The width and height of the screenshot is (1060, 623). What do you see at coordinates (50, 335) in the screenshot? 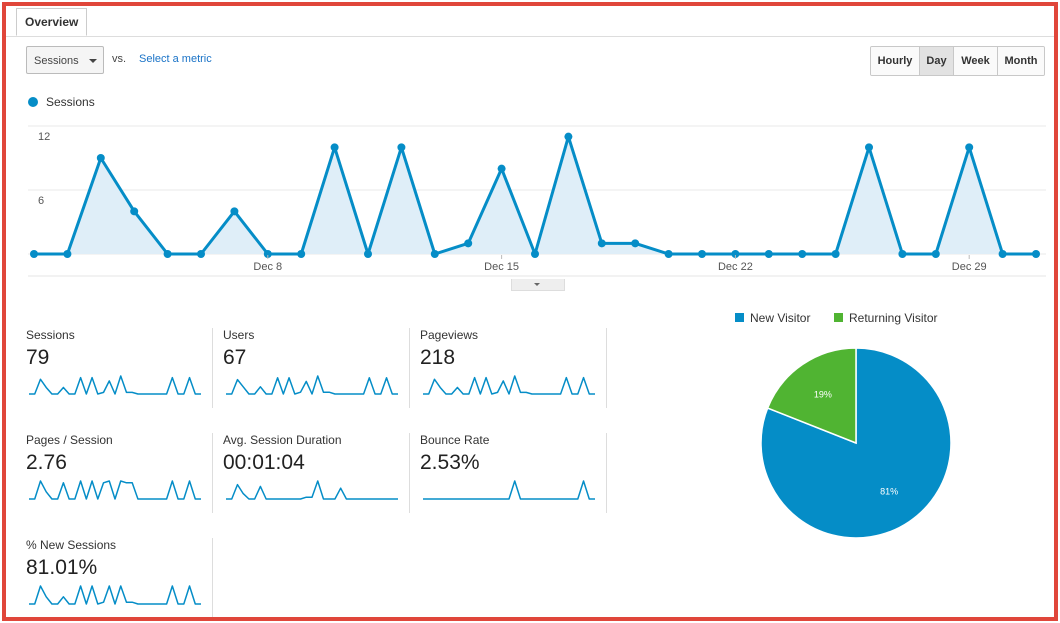
I see `metric-label: Sessions` at bounding box center [50, 335].